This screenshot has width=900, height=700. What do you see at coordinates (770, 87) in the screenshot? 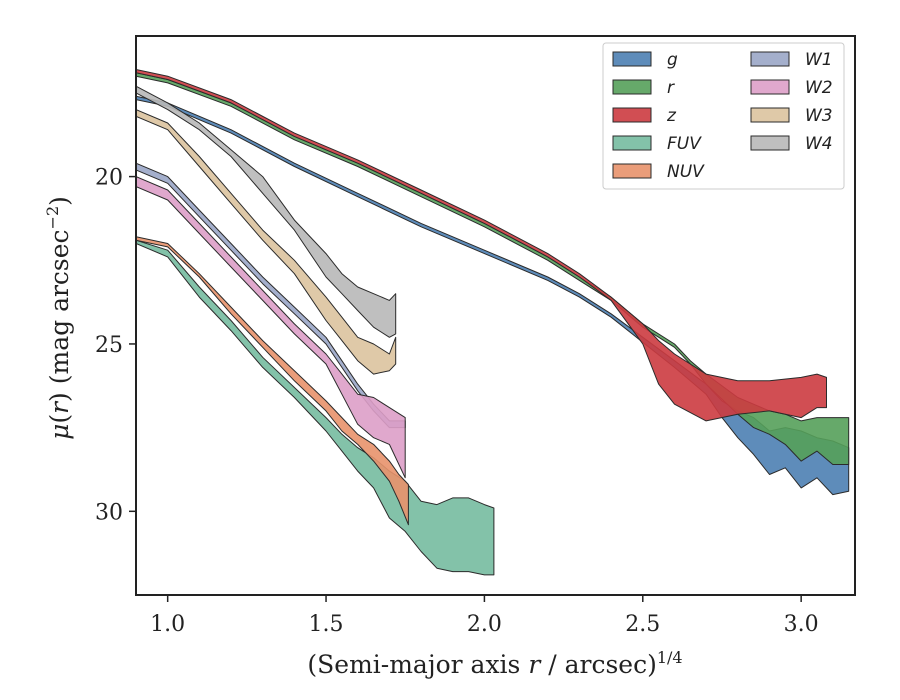
I see `legend-swatch-w2` at bounding box center [770, 87].